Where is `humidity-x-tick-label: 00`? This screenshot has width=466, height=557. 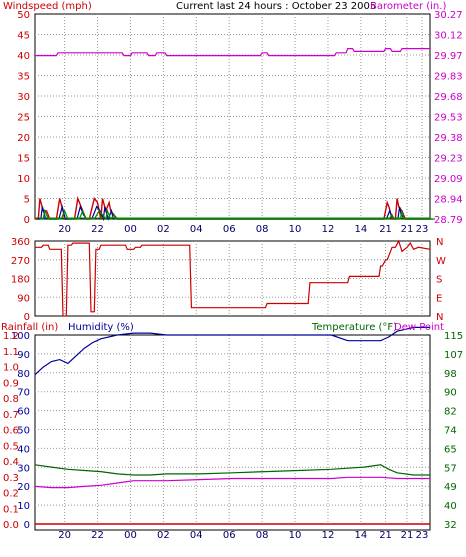
humidity-x-tick-label: 00 is located at coordinates (130, 535).